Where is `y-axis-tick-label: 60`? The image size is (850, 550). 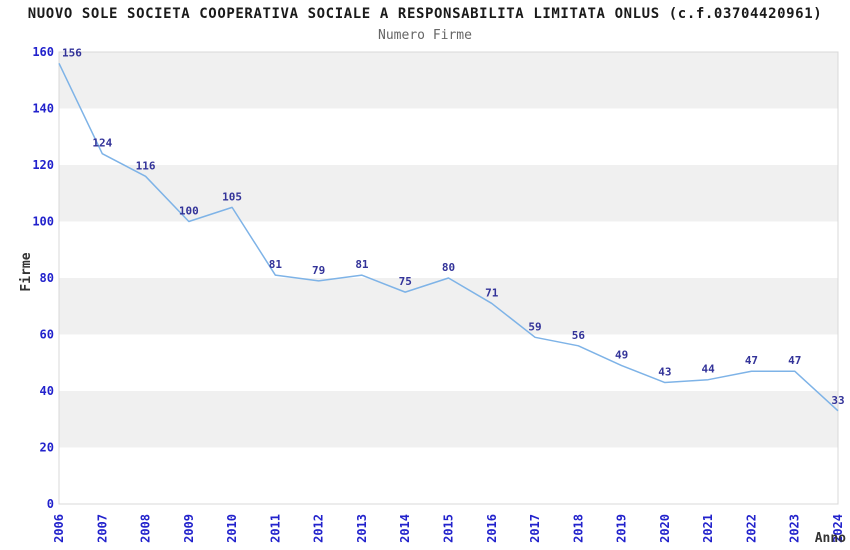
y-axis-tick-label: 60 is located at coordinates (47, 335).